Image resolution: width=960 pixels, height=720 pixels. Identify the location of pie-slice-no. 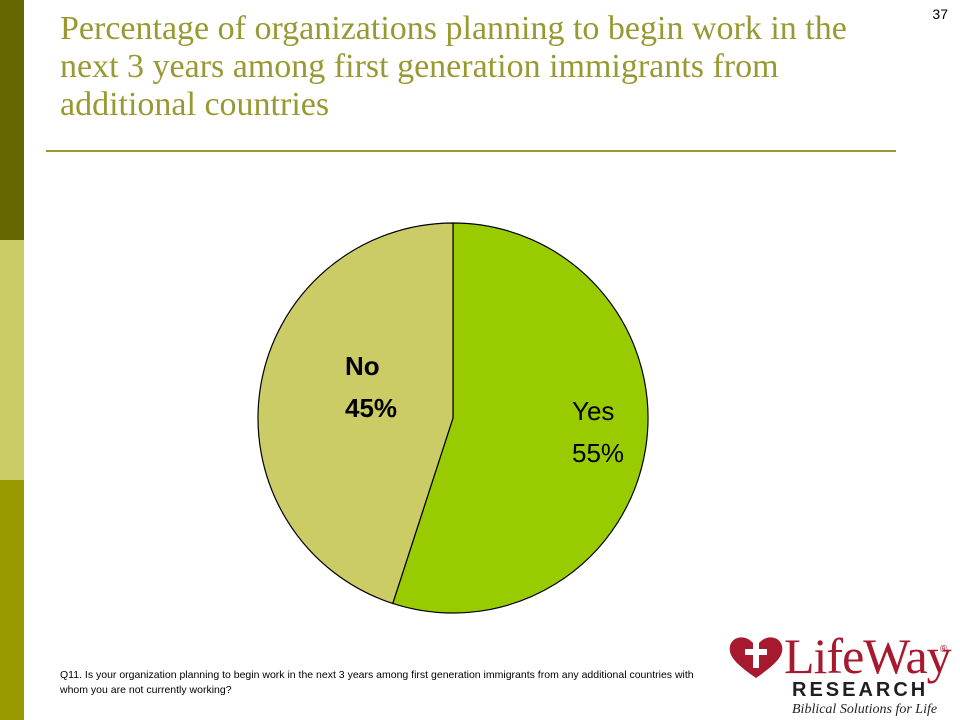
(355, 413).